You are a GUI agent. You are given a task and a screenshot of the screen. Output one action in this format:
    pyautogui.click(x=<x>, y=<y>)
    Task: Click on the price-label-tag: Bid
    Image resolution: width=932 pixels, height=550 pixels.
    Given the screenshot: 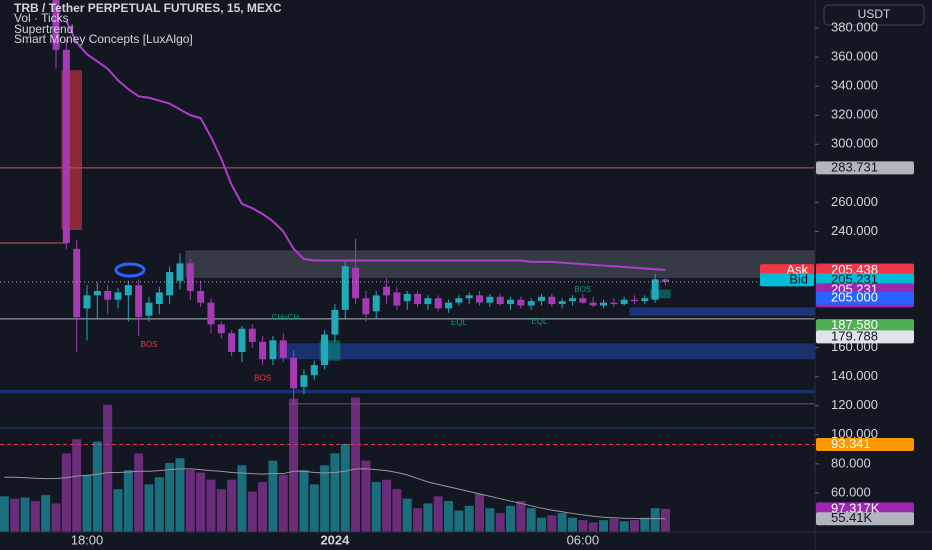 What is the action you would take?
    pyautogui.click(x=798, y=278)
    